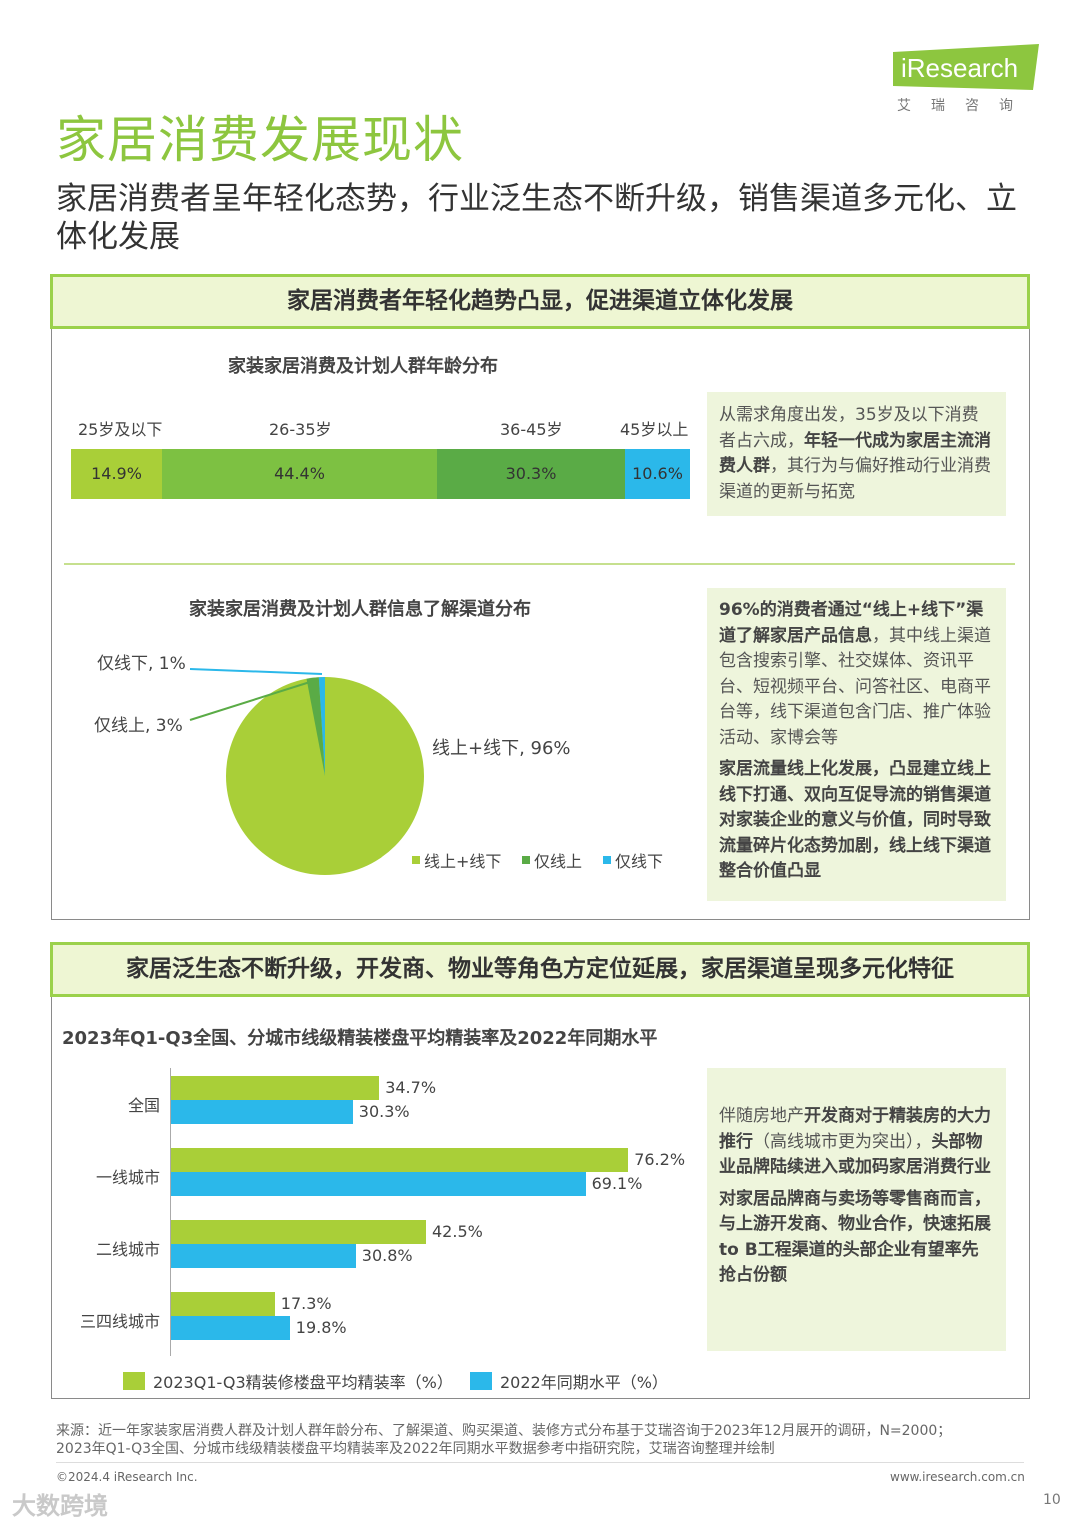  I want to click on bar-axis, so click(170, 1212).